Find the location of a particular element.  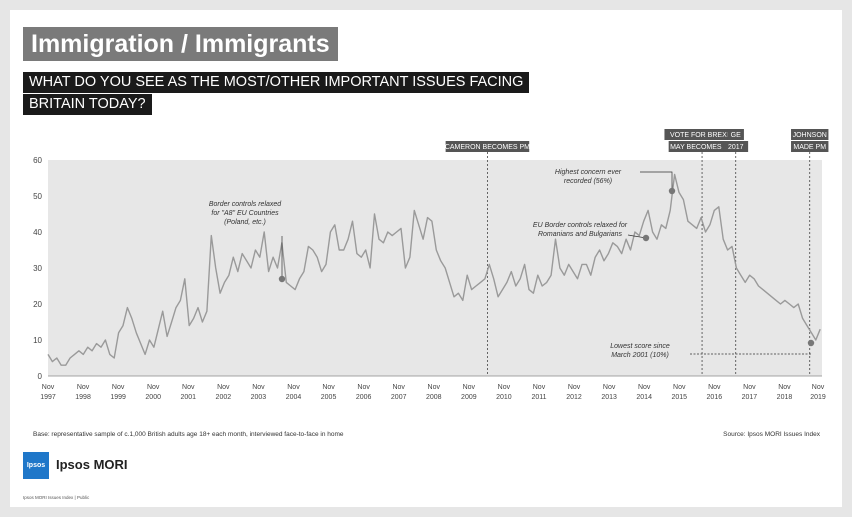

y-tick-label: 0 is located at coordinates (40, 376).